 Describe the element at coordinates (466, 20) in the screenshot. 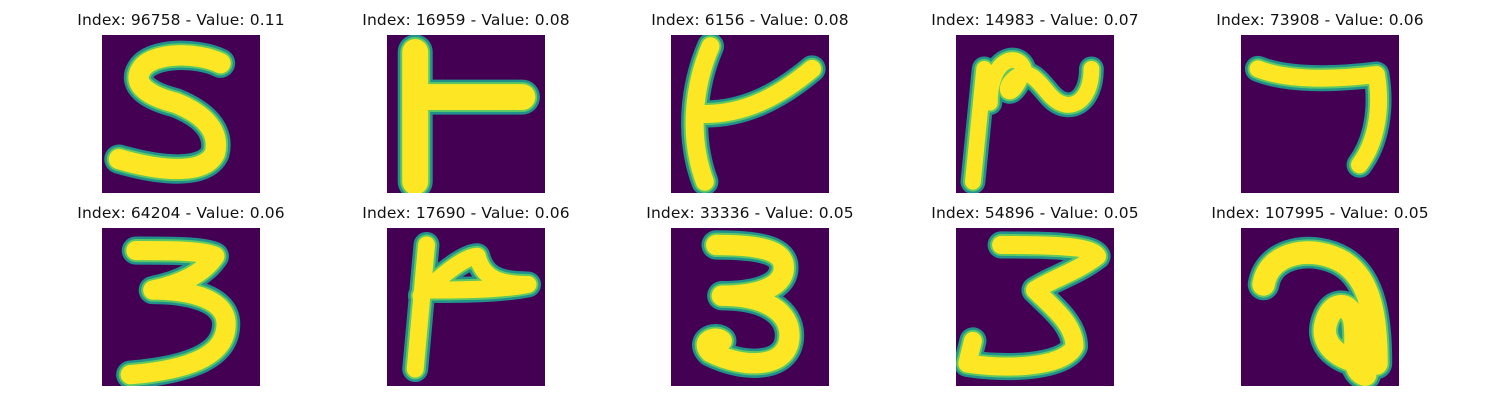

I see `panel-title: Index: 16959 - Value: 0.08` at that location.